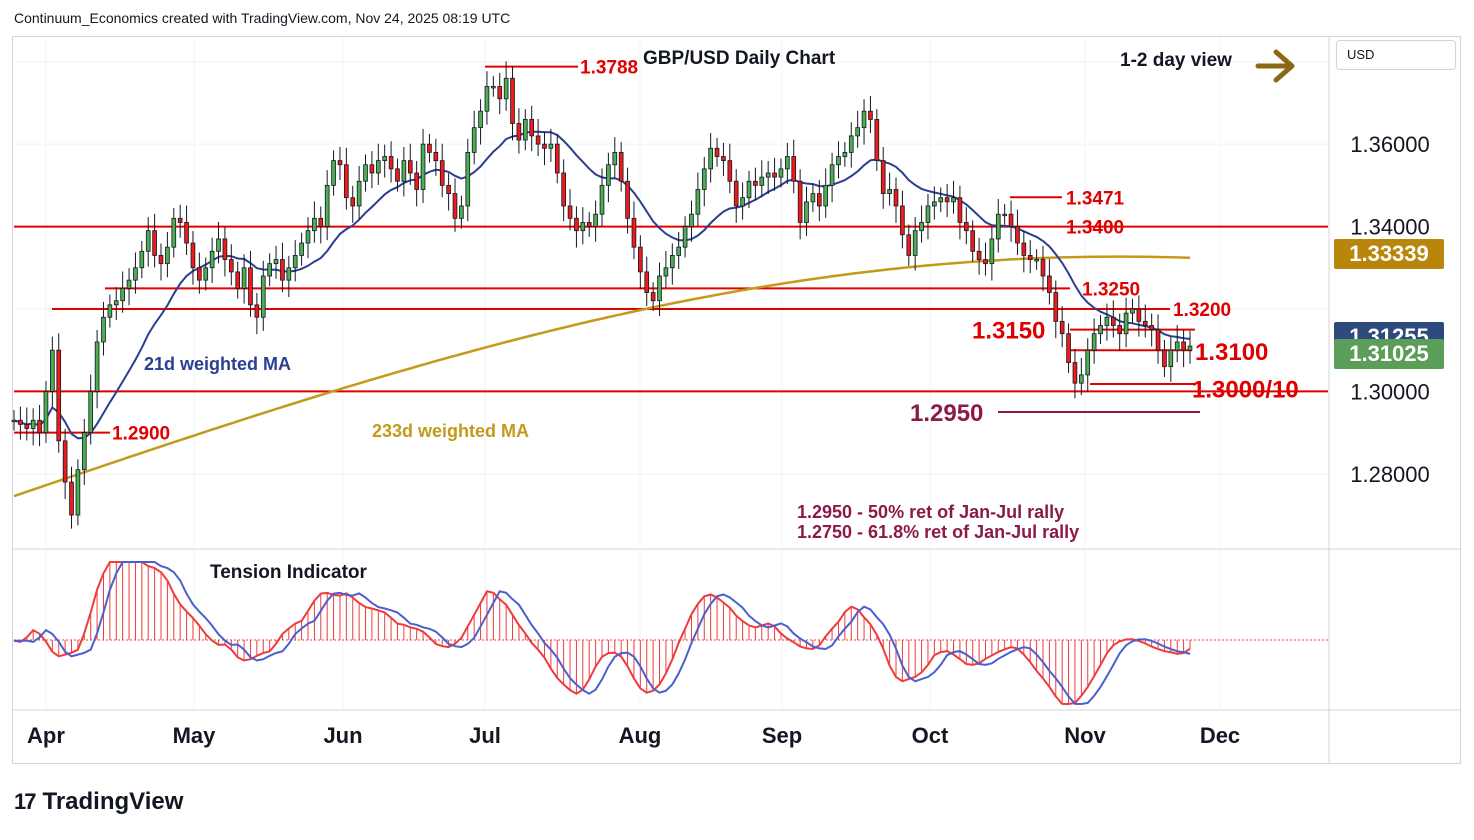 The width and height of the screenshot is (1474, 840). What do you see at coordinates (25, 801) in the screenshot?
I see `tradingview-mark-icon: 17` at bounding box center [25, 801].